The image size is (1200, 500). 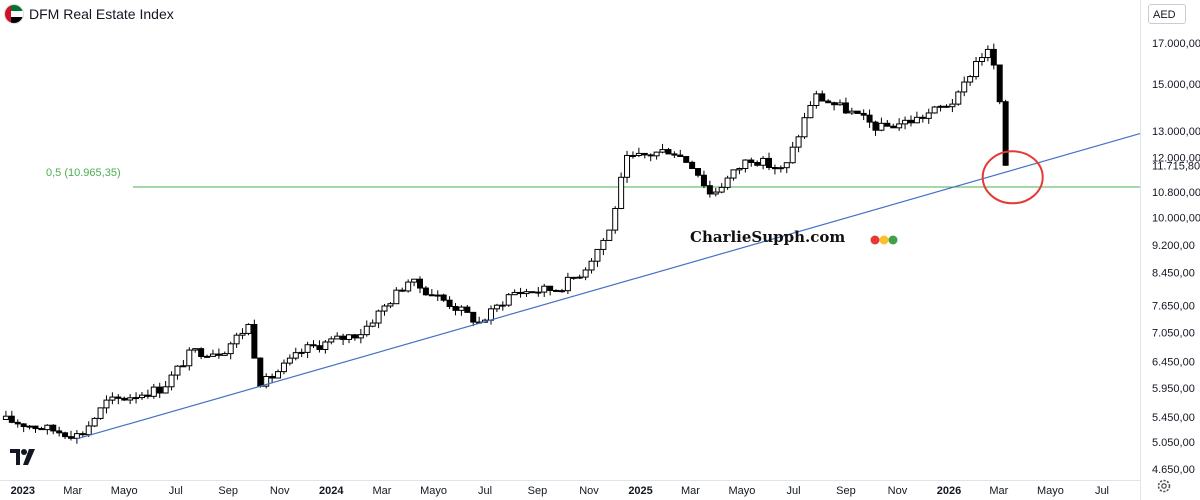 What do you see at coordinates (1164, 486) in the screenshot?
I see `settings-gear-icon` at bounding box center [1164, 486].